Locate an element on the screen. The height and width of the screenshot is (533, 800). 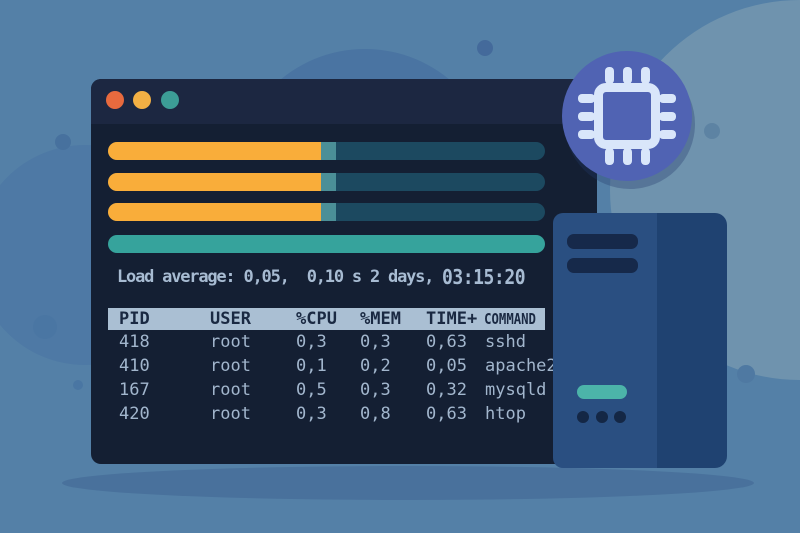
maximize-button is located at coordinates (170, 100).